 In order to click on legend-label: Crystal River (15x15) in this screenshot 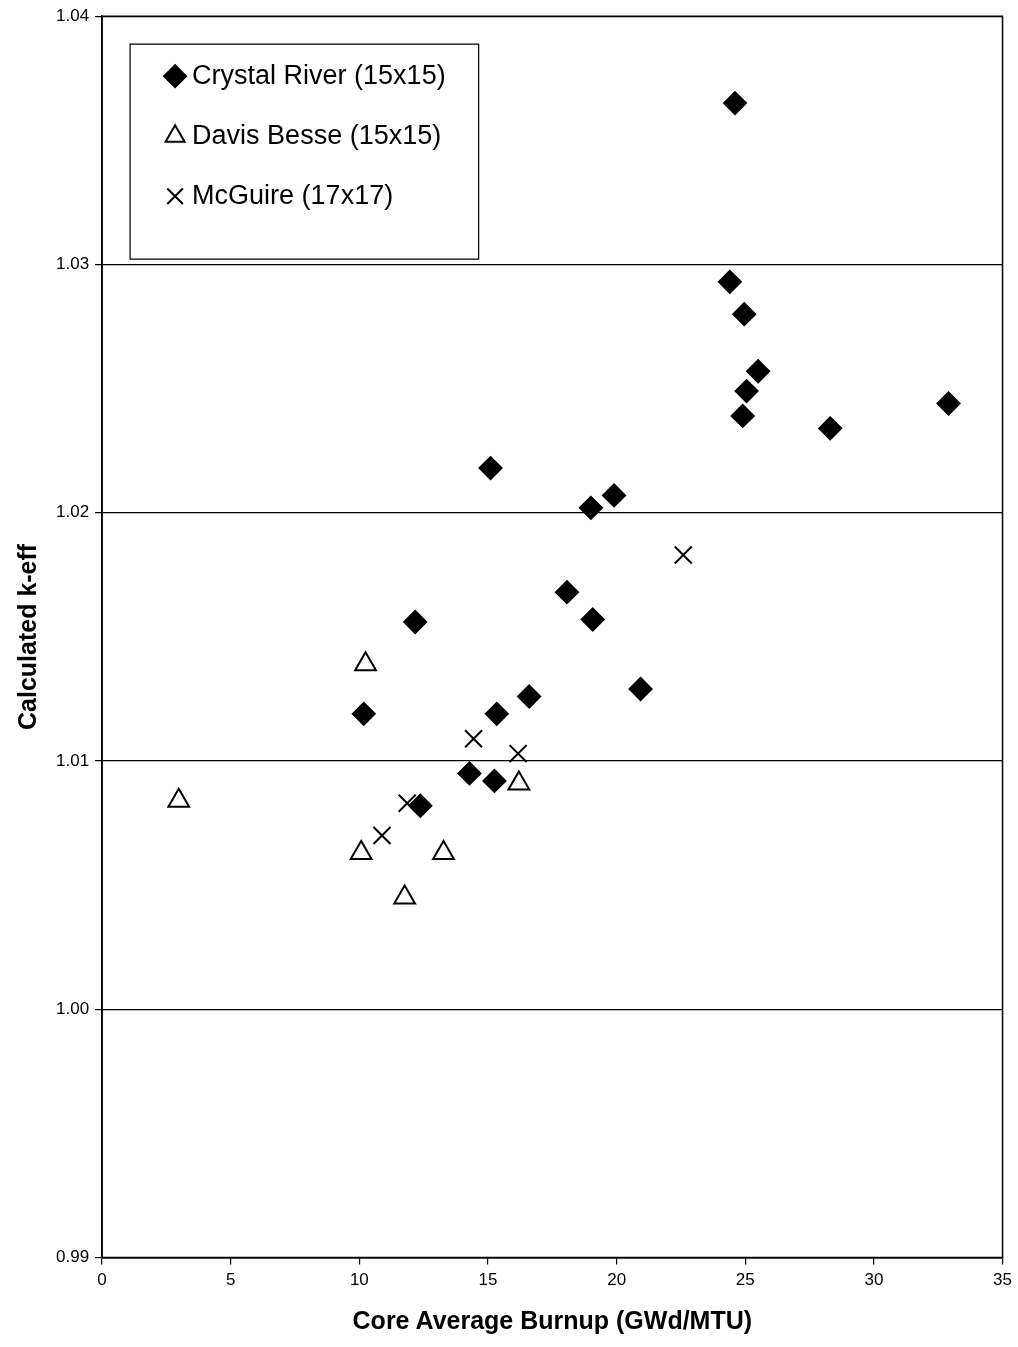, I will do `click(319, 74)`.